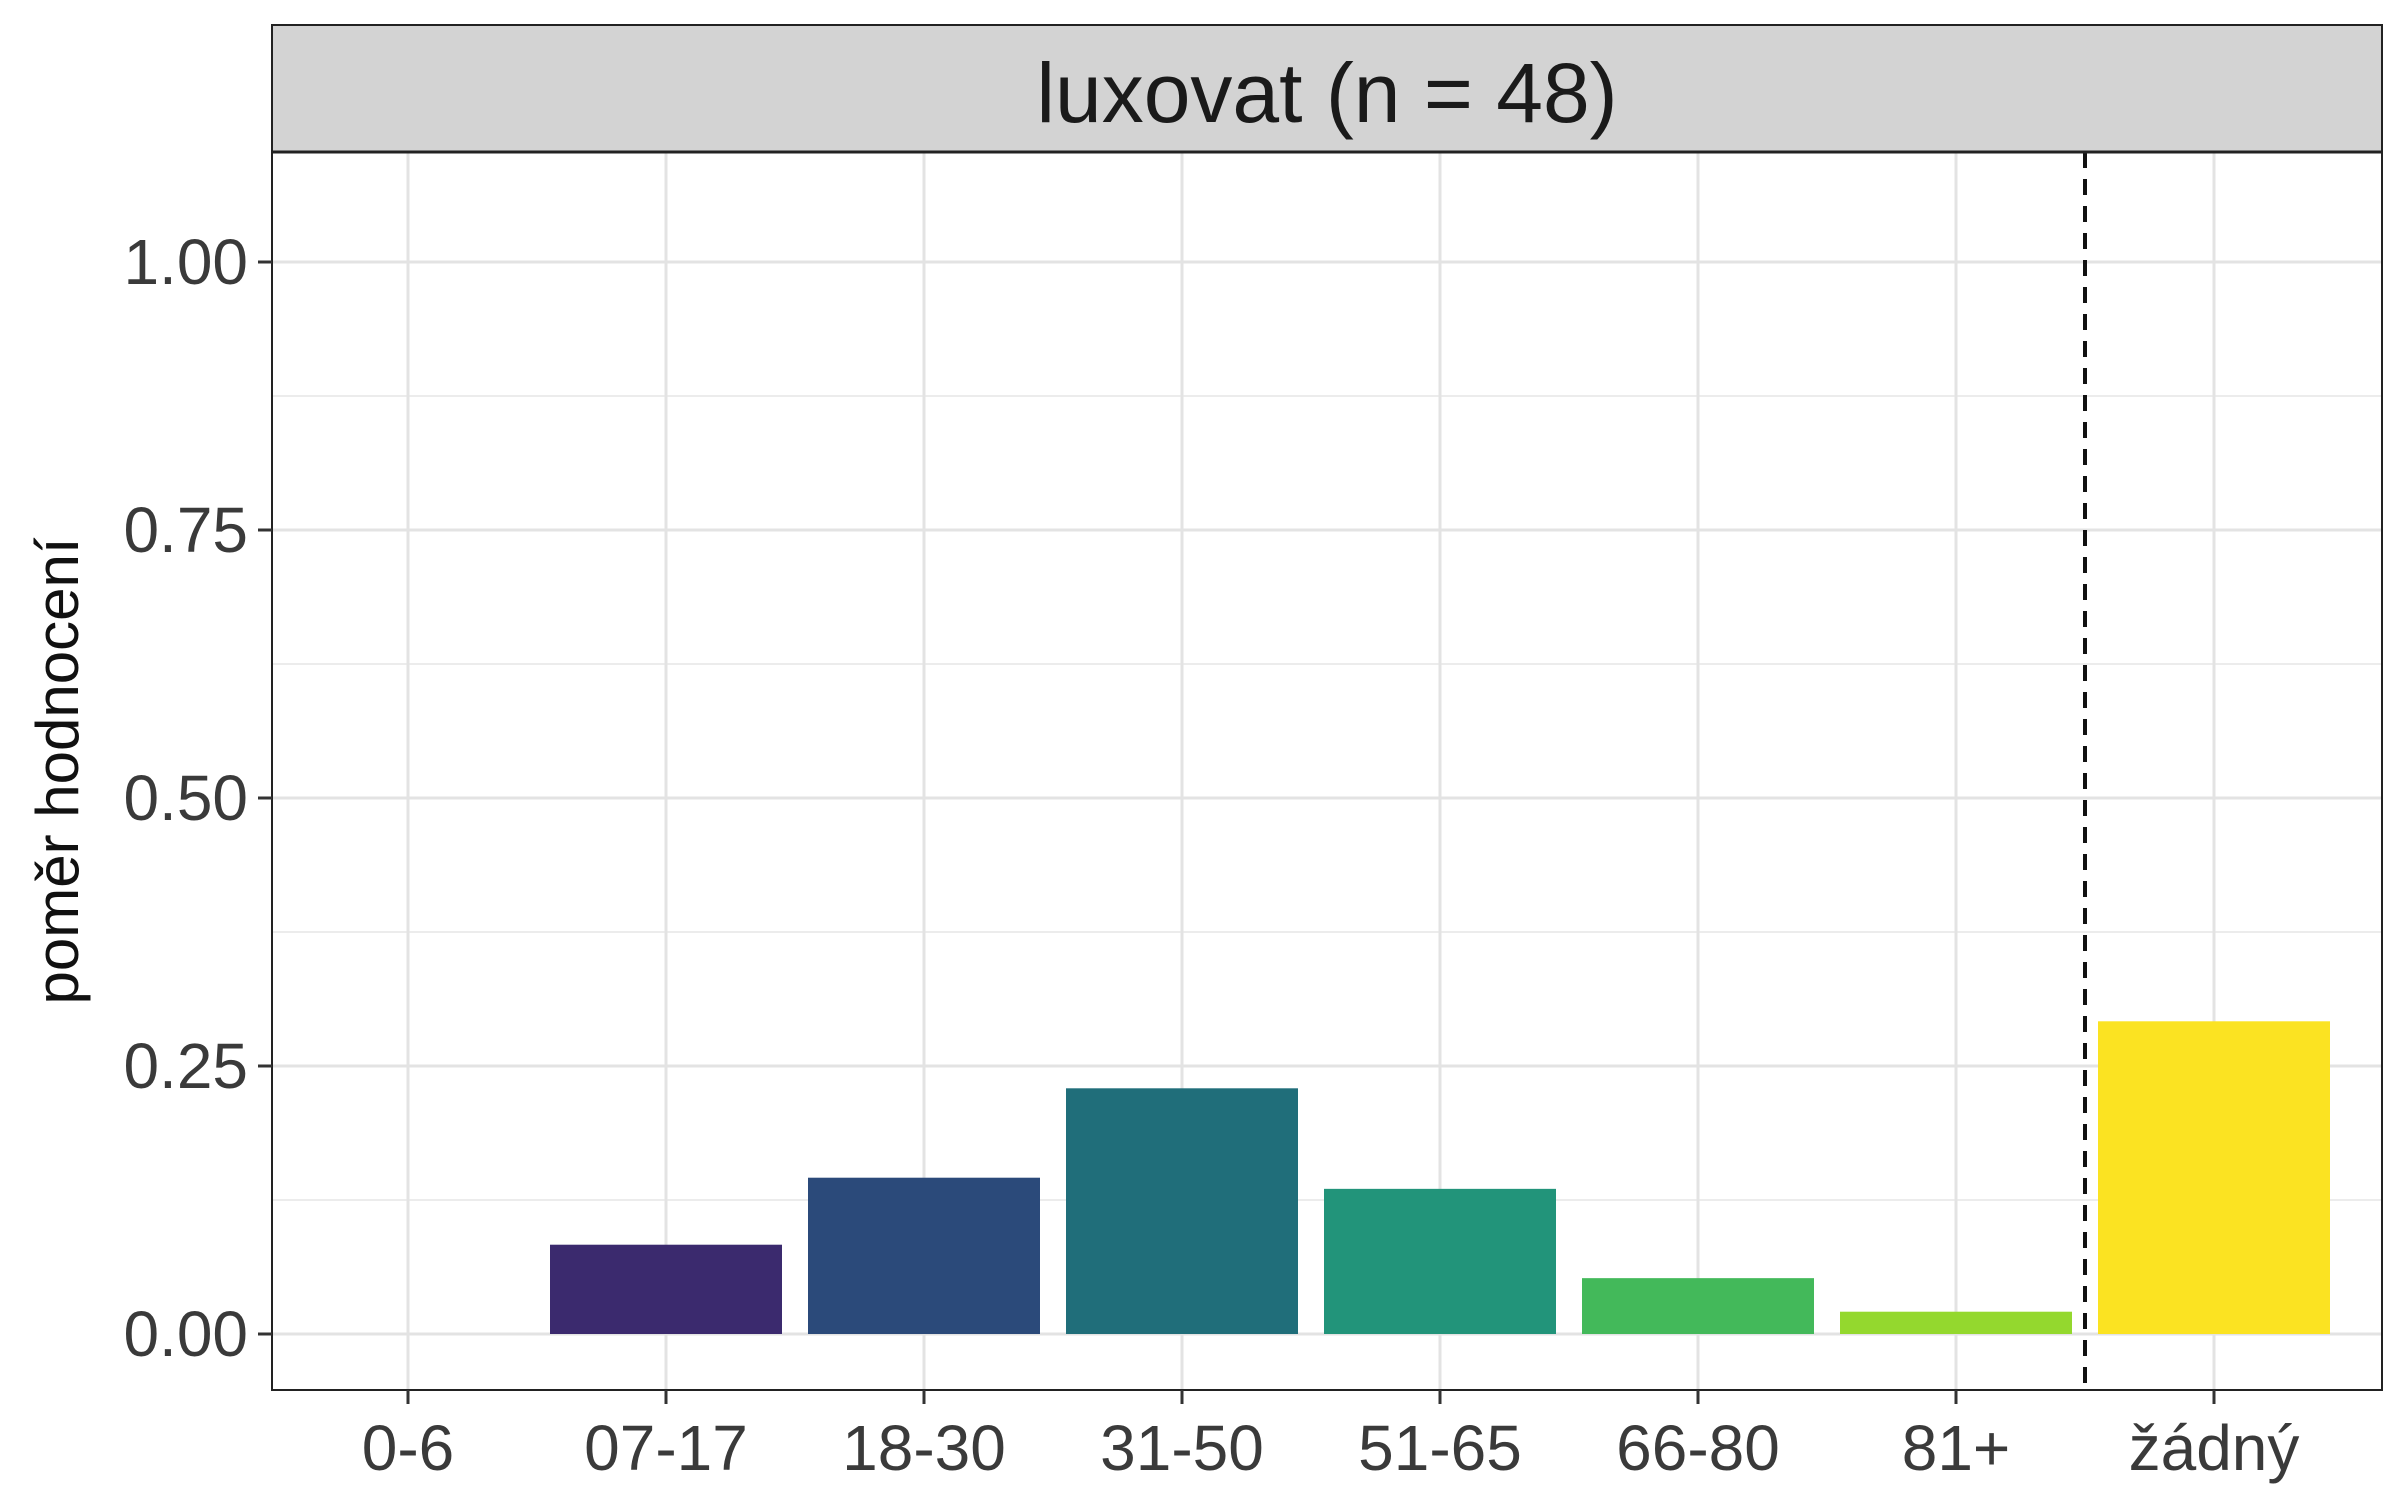 Image resolution: width=2400 pixels, height=1500 pixels. I want to click on y-tick-label: 1.00, so click(185, 262).